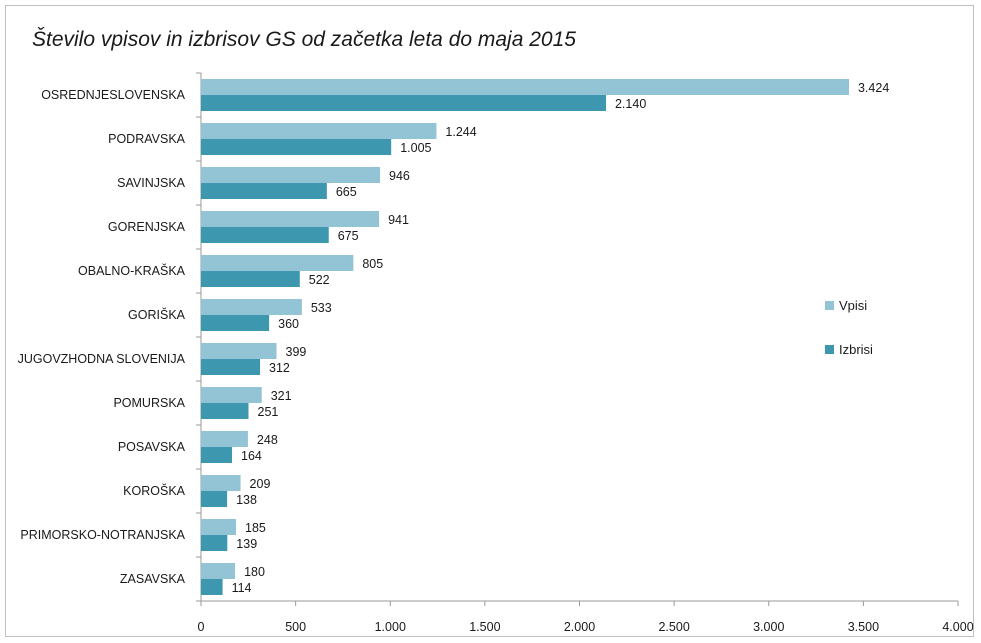 This screenshot has width=981, height=643. Describe the element at coordinates (279, 368) in the screenshot. I see `data-label: 312` at that location.